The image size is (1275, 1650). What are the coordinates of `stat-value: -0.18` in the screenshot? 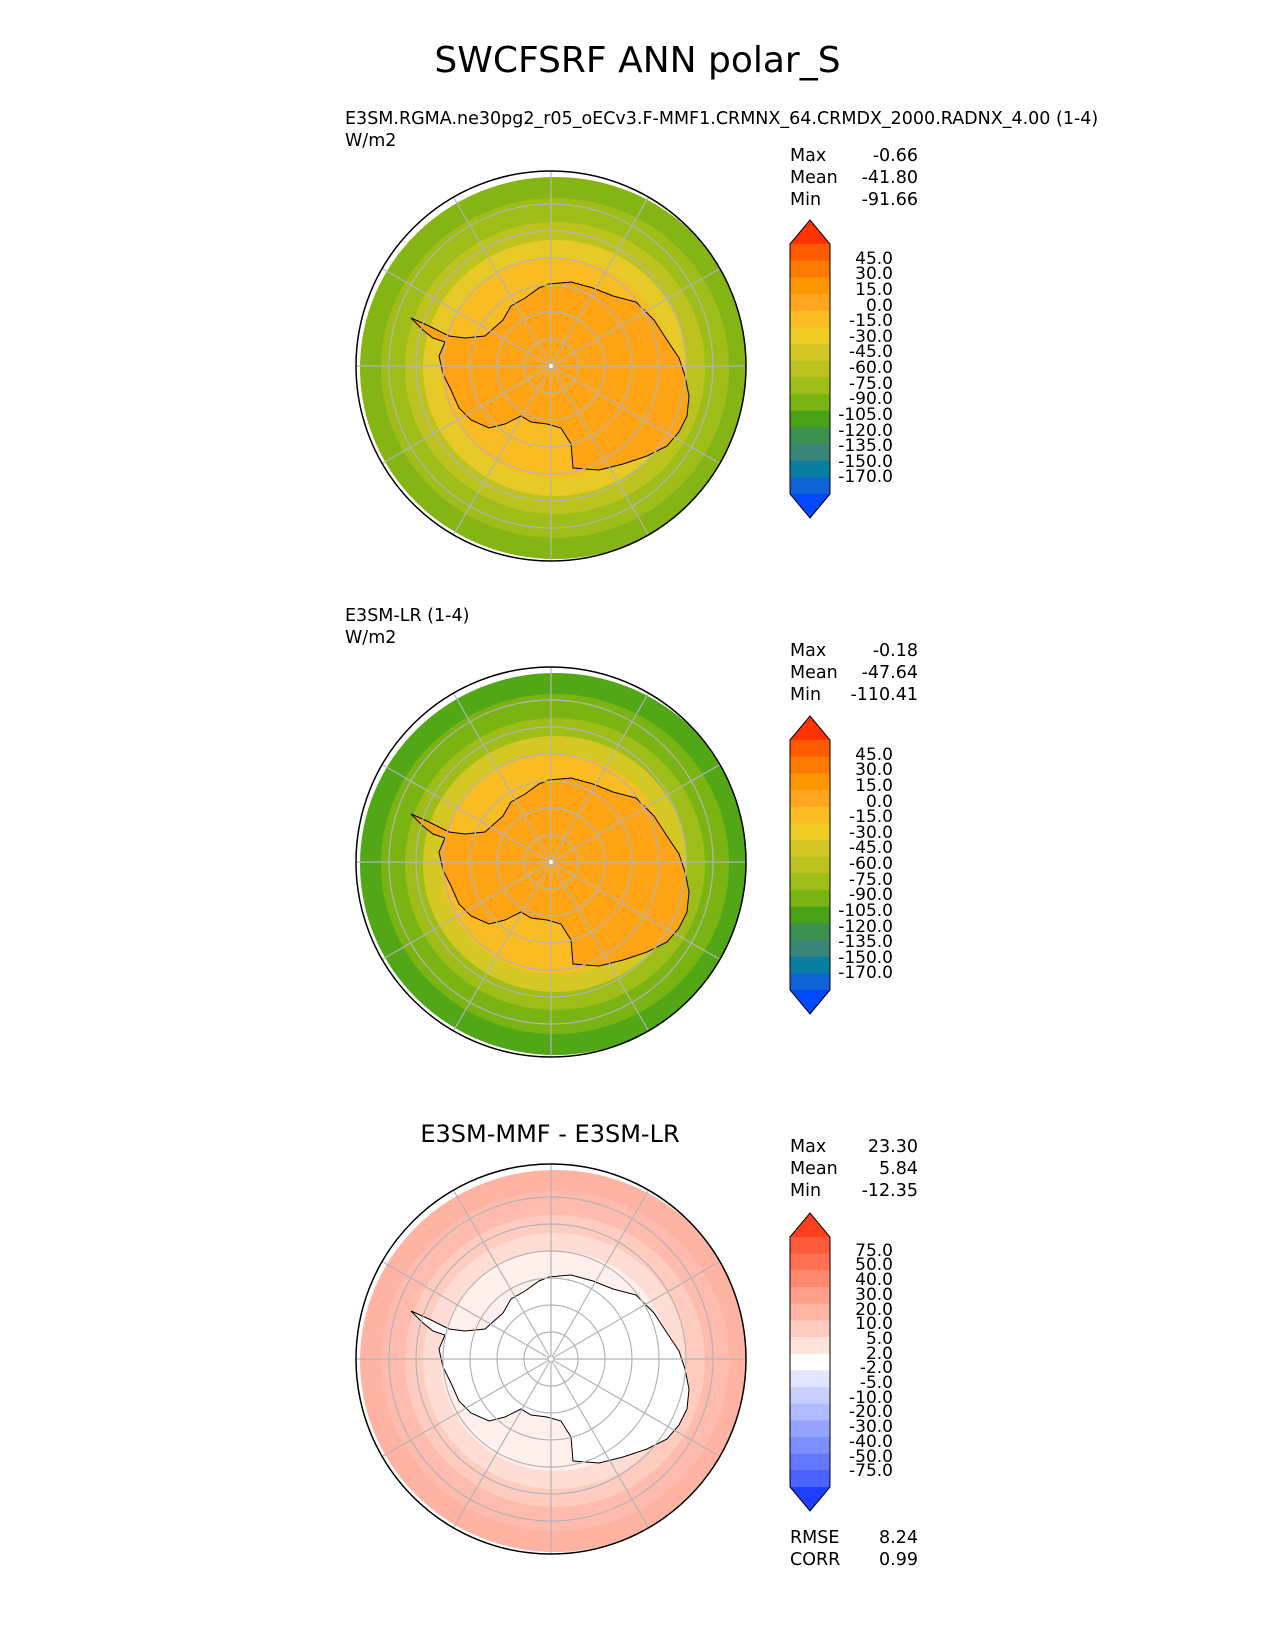 It's located at (895, 651).